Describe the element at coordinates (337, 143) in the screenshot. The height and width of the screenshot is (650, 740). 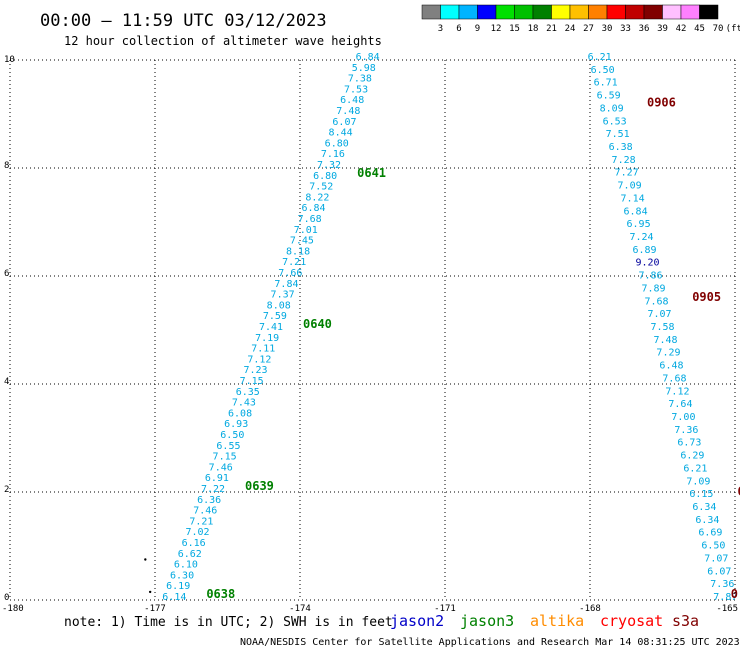
I see `swh-value: 6.80` at that location.